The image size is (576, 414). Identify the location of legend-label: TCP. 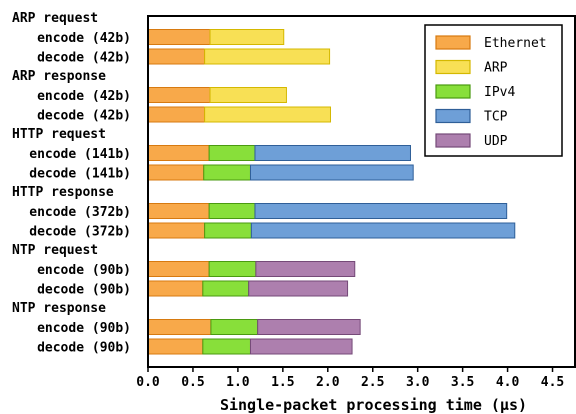
(496, 117).